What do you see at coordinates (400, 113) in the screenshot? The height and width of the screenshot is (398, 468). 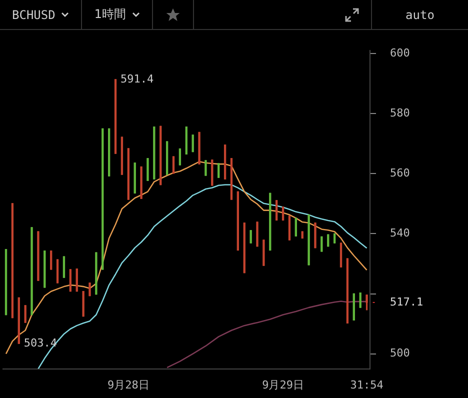 I see `y-tick-label: 580` at bounding box center [400, 113].